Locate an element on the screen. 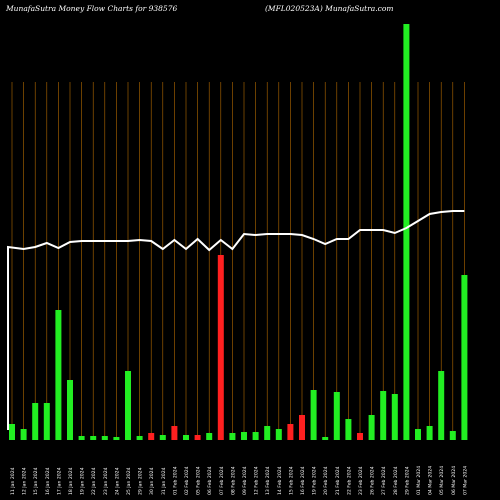 Image resolution: width=500 pixels, height=500 pixels. x-tick-label: 01 Feb 2024 is located at coordinates (175, 480).